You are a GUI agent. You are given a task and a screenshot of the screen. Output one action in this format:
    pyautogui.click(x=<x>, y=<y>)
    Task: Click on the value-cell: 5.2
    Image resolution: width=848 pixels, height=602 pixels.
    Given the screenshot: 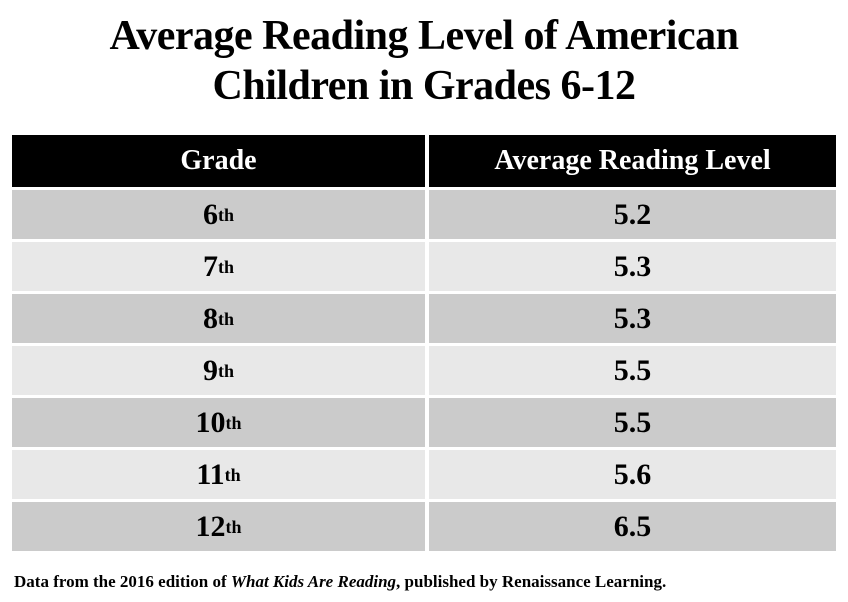 What is the action you would take?
    pyautogui.click(x=632, y=215)
    